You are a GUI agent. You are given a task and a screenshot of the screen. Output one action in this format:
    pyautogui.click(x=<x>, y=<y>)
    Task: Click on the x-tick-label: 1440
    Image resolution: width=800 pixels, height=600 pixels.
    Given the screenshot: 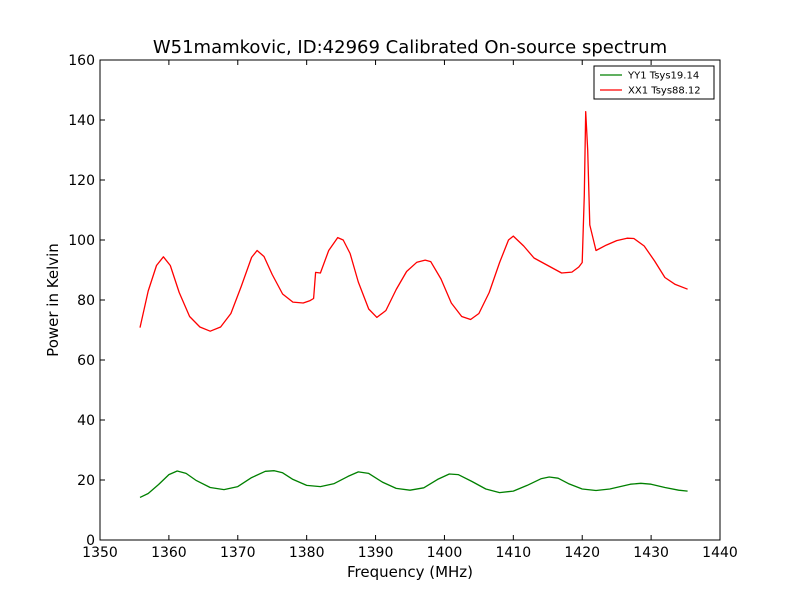 What is the action you would take?
    pyautogui.click(x=720, y=553)
    